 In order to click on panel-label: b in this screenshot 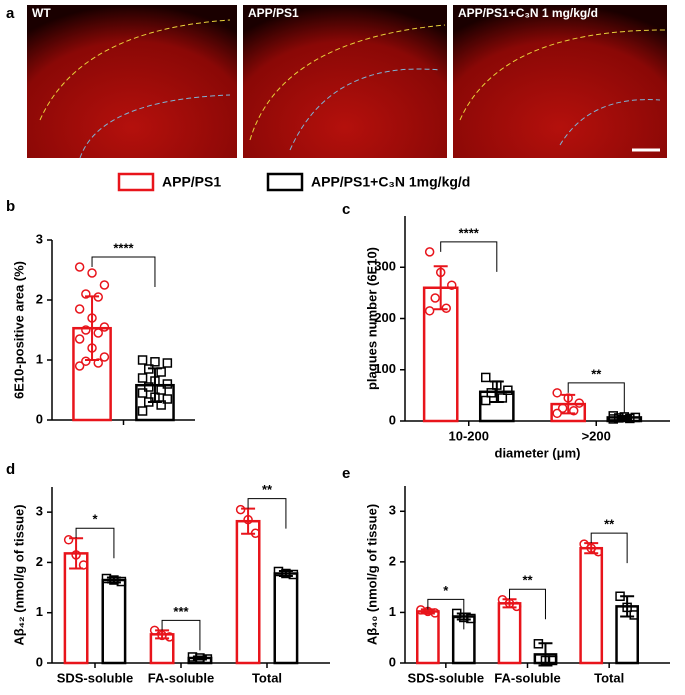, I will do `click(10, 206)`.